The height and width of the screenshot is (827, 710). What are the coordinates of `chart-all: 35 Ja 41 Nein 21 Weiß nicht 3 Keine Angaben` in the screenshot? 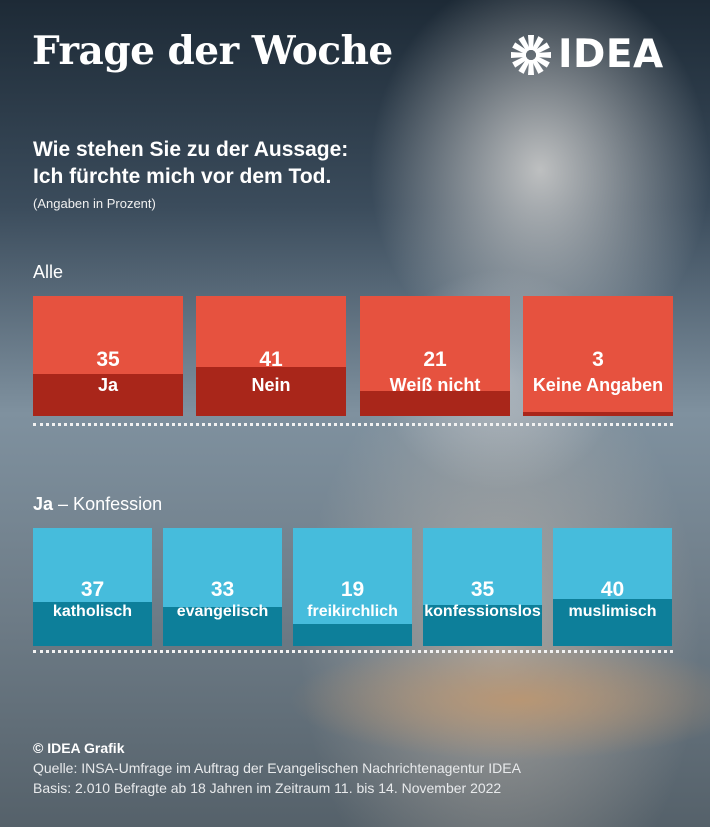 It's located at (355, 356).